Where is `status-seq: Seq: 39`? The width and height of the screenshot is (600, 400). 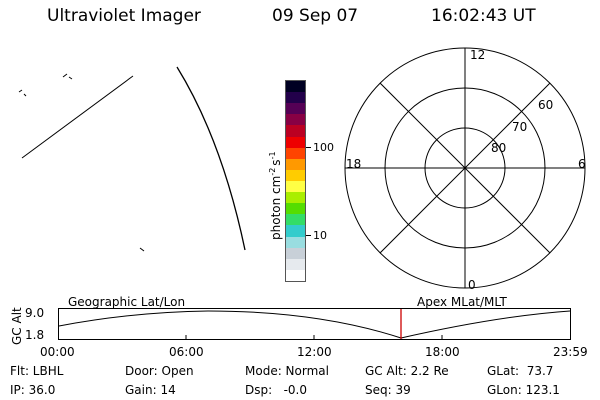 status-seq: Seq: 39 is located at coordinates (388, 390).